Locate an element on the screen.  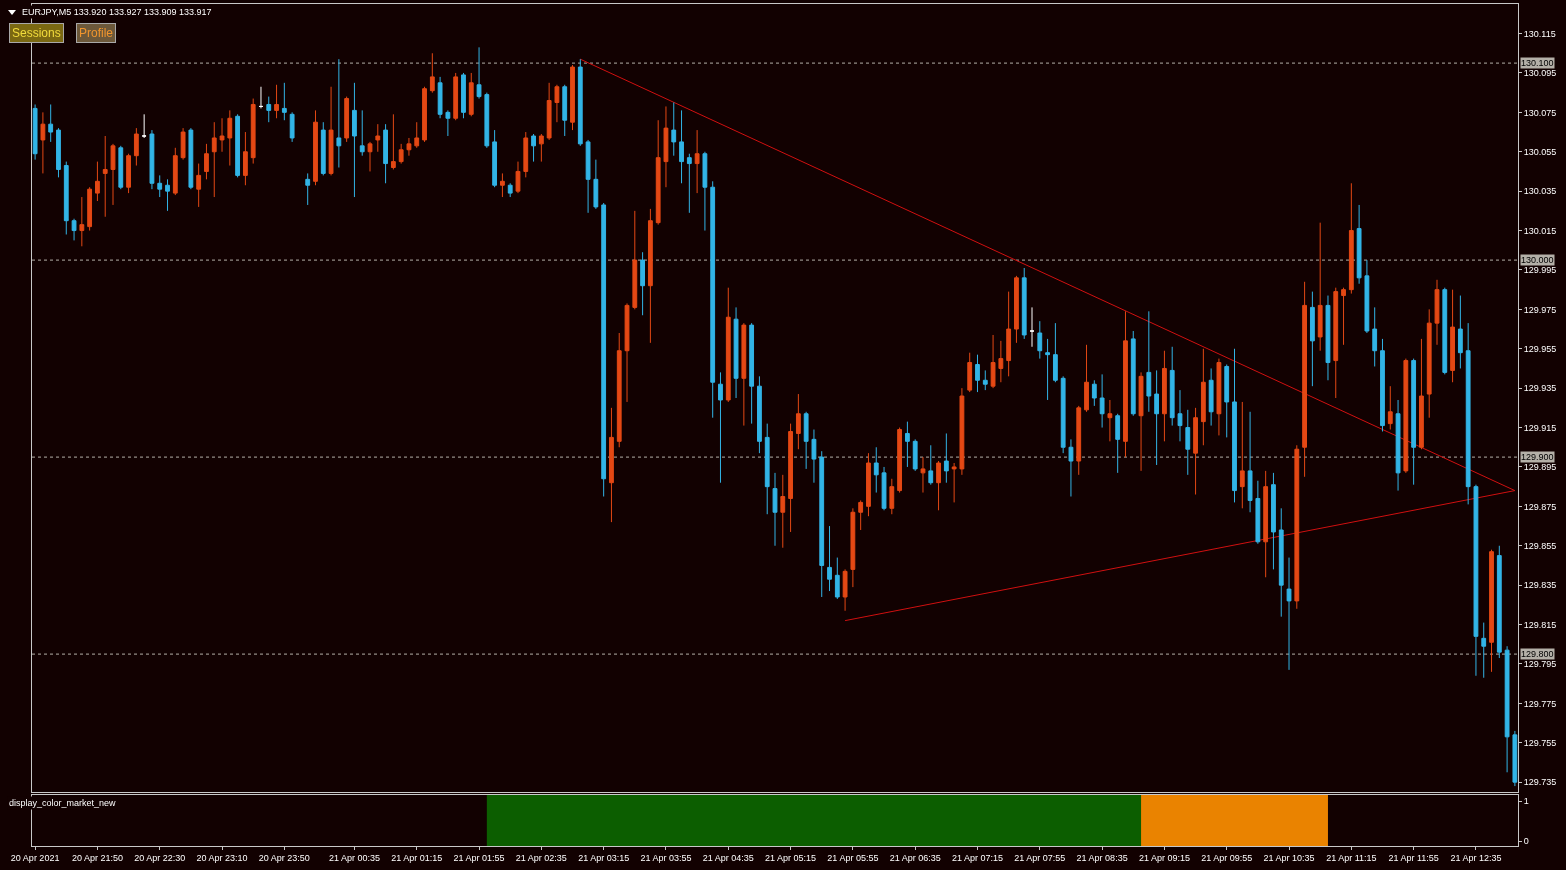
x-tick-label: 21 Apr 05:15 is located at coordinates (791, 857).